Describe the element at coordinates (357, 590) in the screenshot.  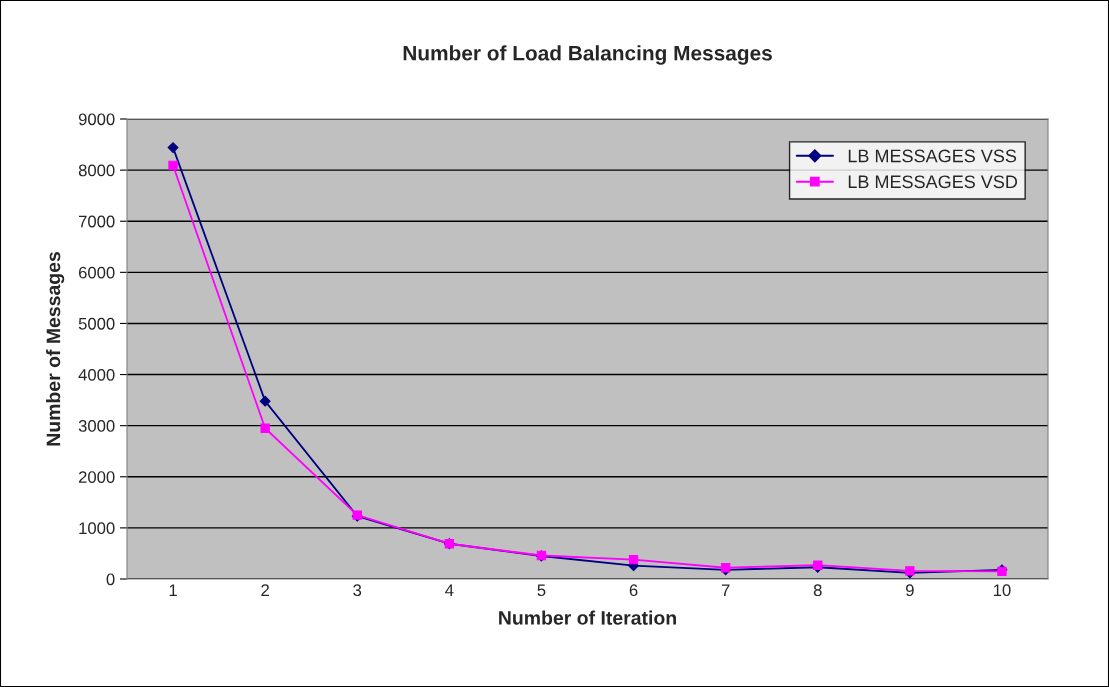
I see `x-tick-label: 3` at that location.